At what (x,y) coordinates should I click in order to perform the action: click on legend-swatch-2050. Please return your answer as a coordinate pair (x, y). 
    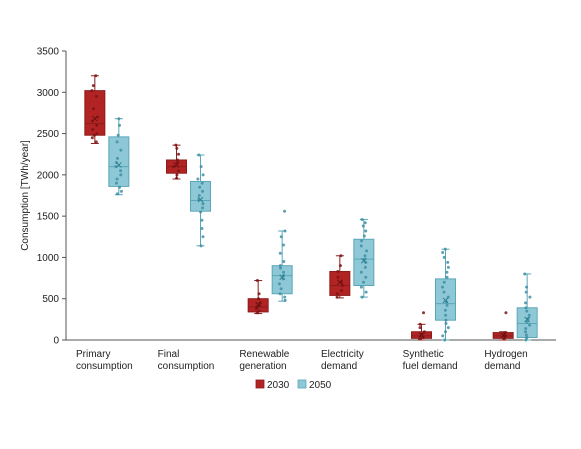
    Looking at the image, I should click on (302, 384).